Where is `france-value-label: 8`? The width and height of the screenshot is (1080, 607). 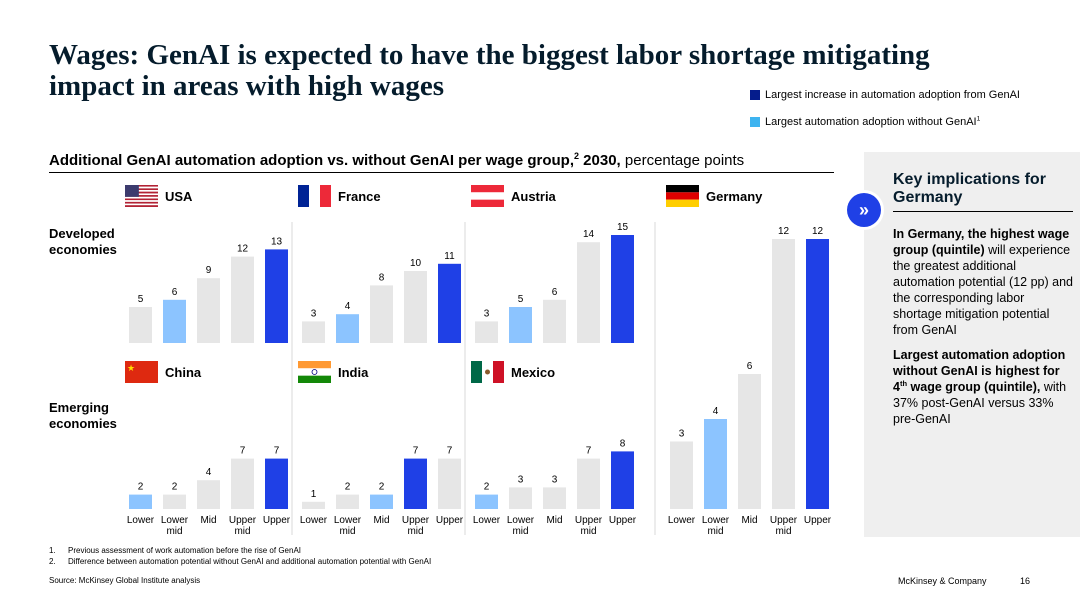
france-value-label: 8 is located at coordinates (382, 277).